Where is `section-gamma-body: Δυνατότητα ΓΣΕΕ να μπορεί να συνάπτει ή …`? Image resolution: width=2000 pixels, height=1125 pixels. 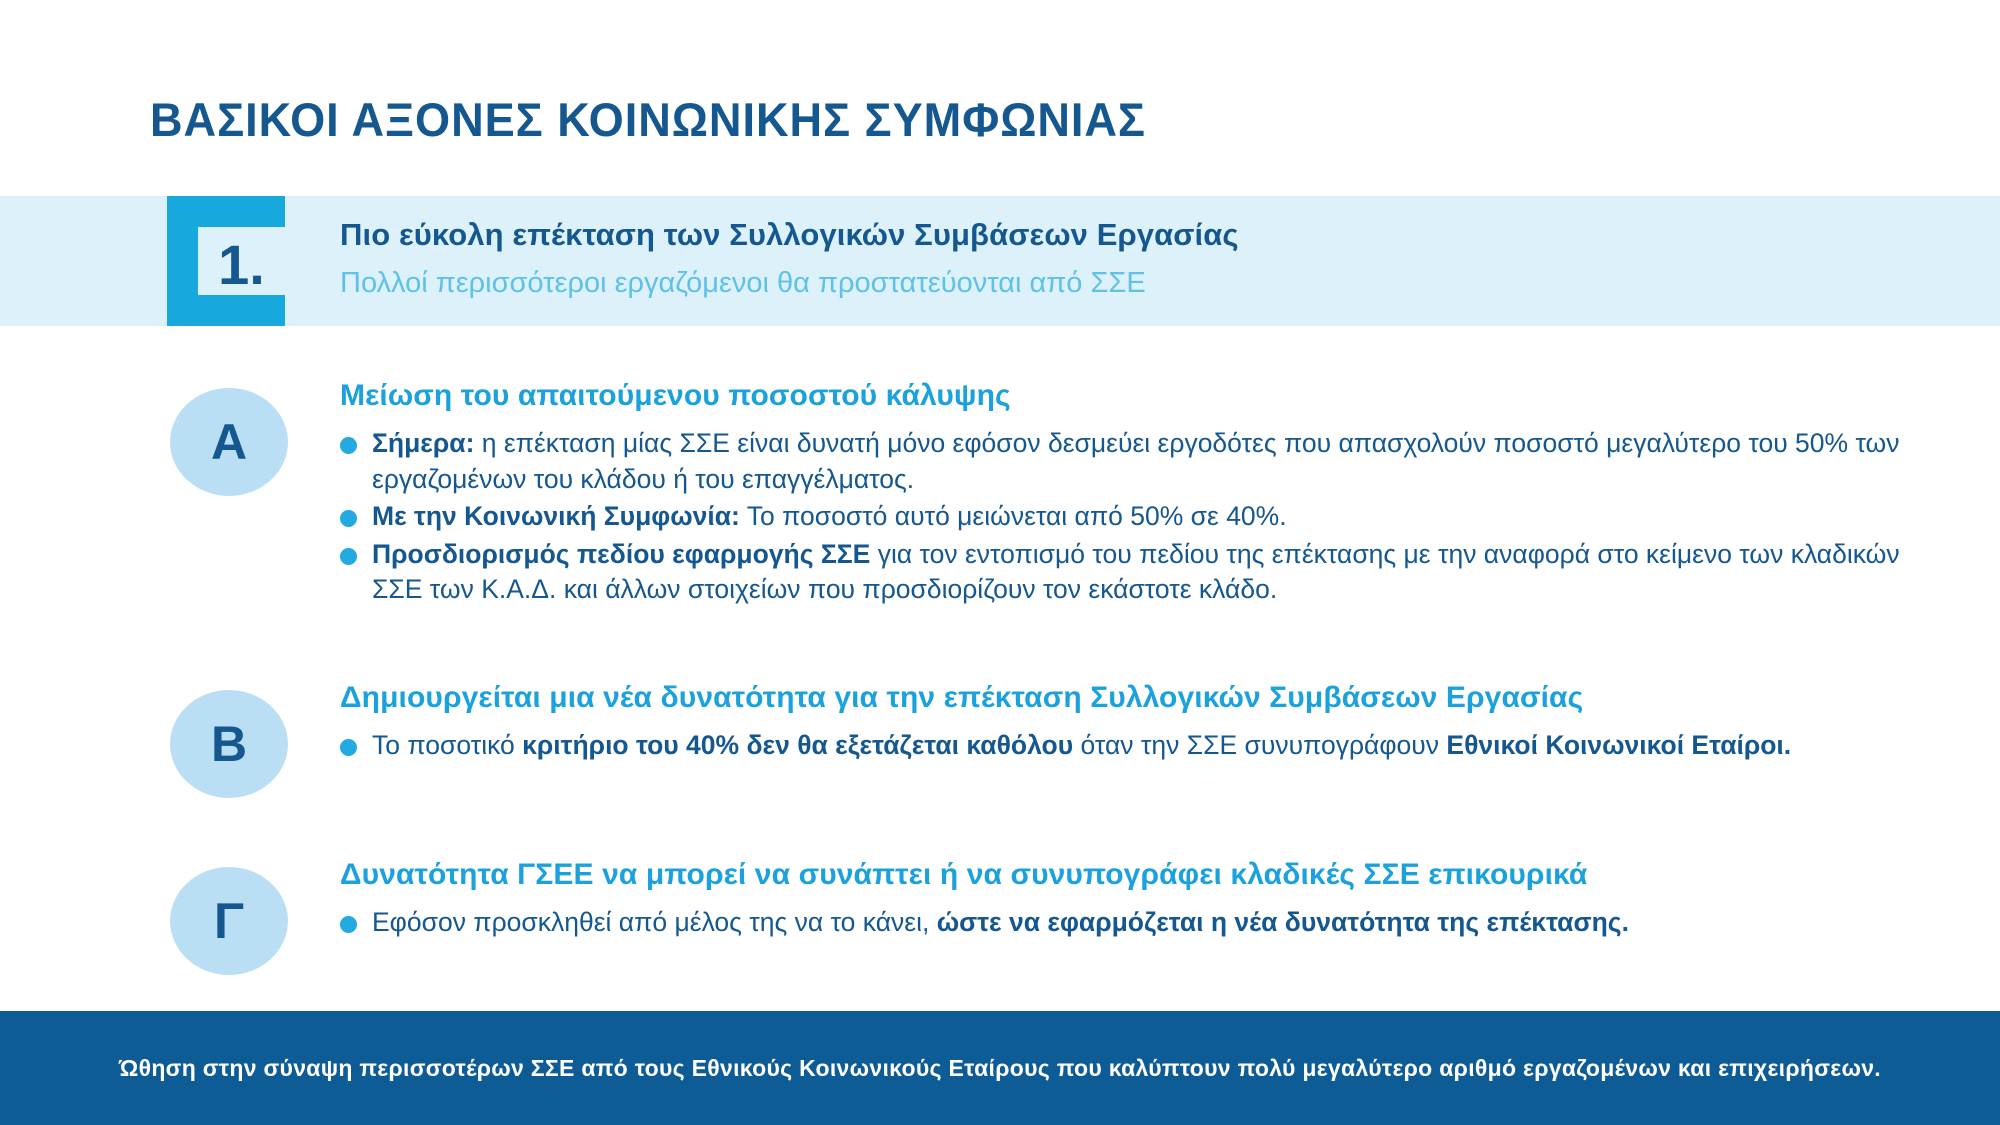 section-gamma-body: Δυνατότητα ΓΣΕΕ να μπορεί να συνάπτει ή … is located at coordinates (1135, 900).